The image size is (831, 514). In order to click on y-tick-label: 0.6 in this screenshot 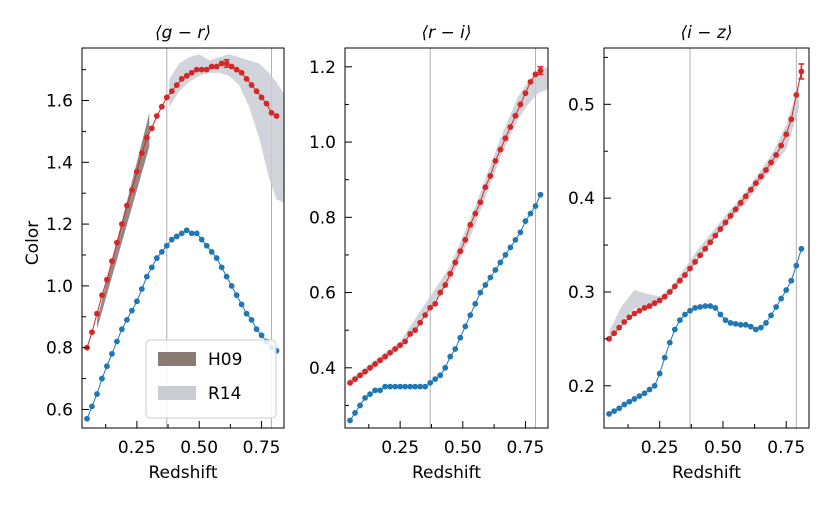, I will do `click(59, 410)`.